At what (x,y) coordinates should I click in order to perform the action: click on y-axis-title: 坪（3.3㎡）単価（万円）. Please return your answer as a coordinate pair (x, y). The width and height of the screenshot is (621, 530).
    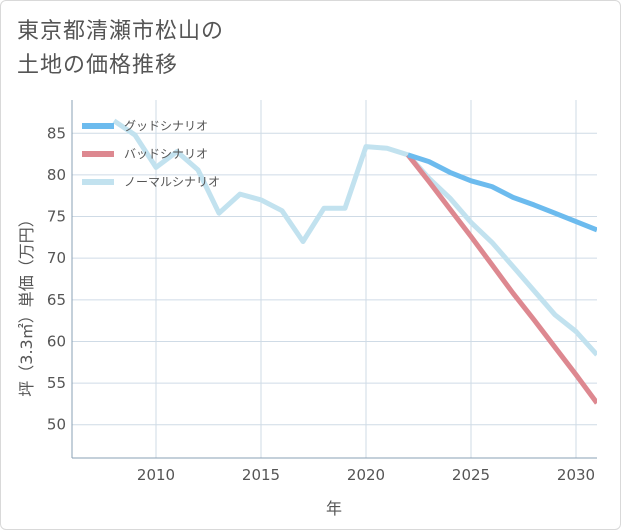
    Looking at the image, I should click on (26, 303).